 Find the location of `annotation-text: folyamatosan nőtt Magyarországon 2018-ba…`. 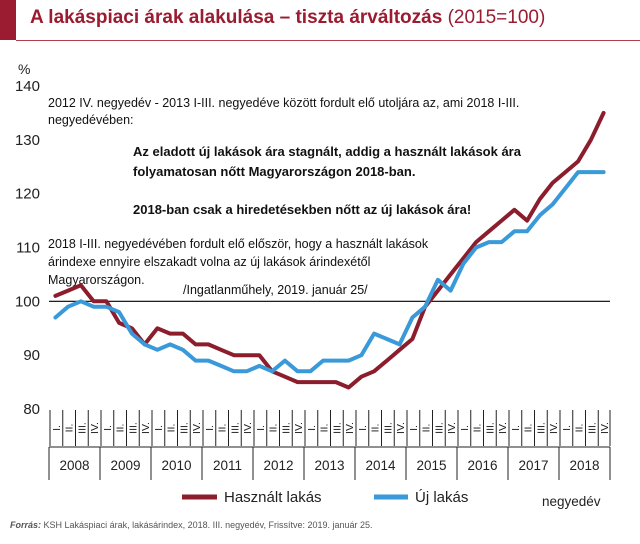

annotation-text: folyamatosan nőtt Magyarországon 2018-ba… is located at coordinates (274, 171).